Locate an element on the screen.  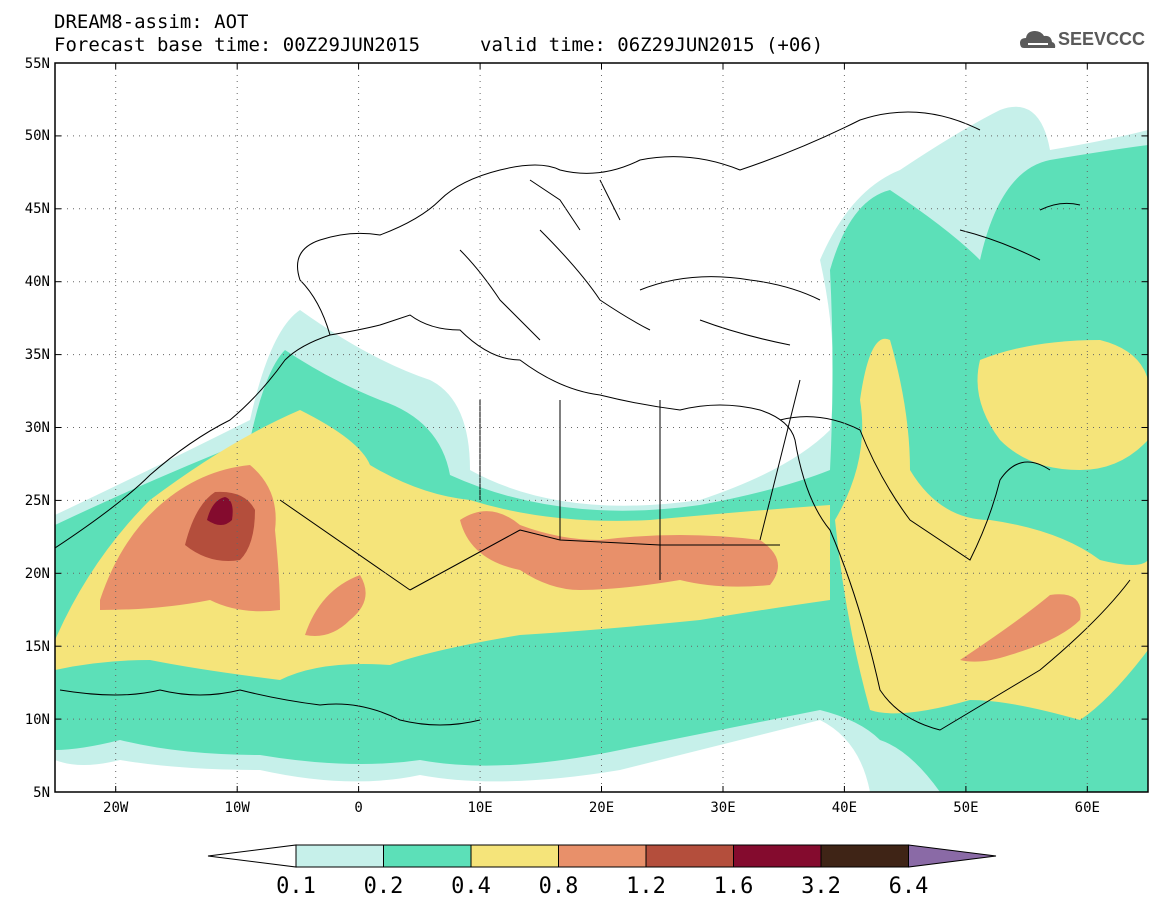
aot-band-0-8-oman is located at coordinates (1020, 628).